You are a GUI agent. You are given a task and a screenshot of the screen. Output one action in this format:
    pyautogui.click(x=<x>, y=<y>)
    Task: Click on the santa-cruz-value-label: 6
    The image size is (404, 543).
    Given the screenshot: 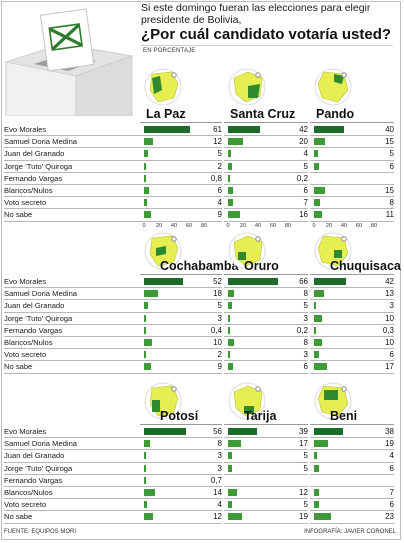 What is the action you would take?
    pyautogui.click(x=305, y=190)
    